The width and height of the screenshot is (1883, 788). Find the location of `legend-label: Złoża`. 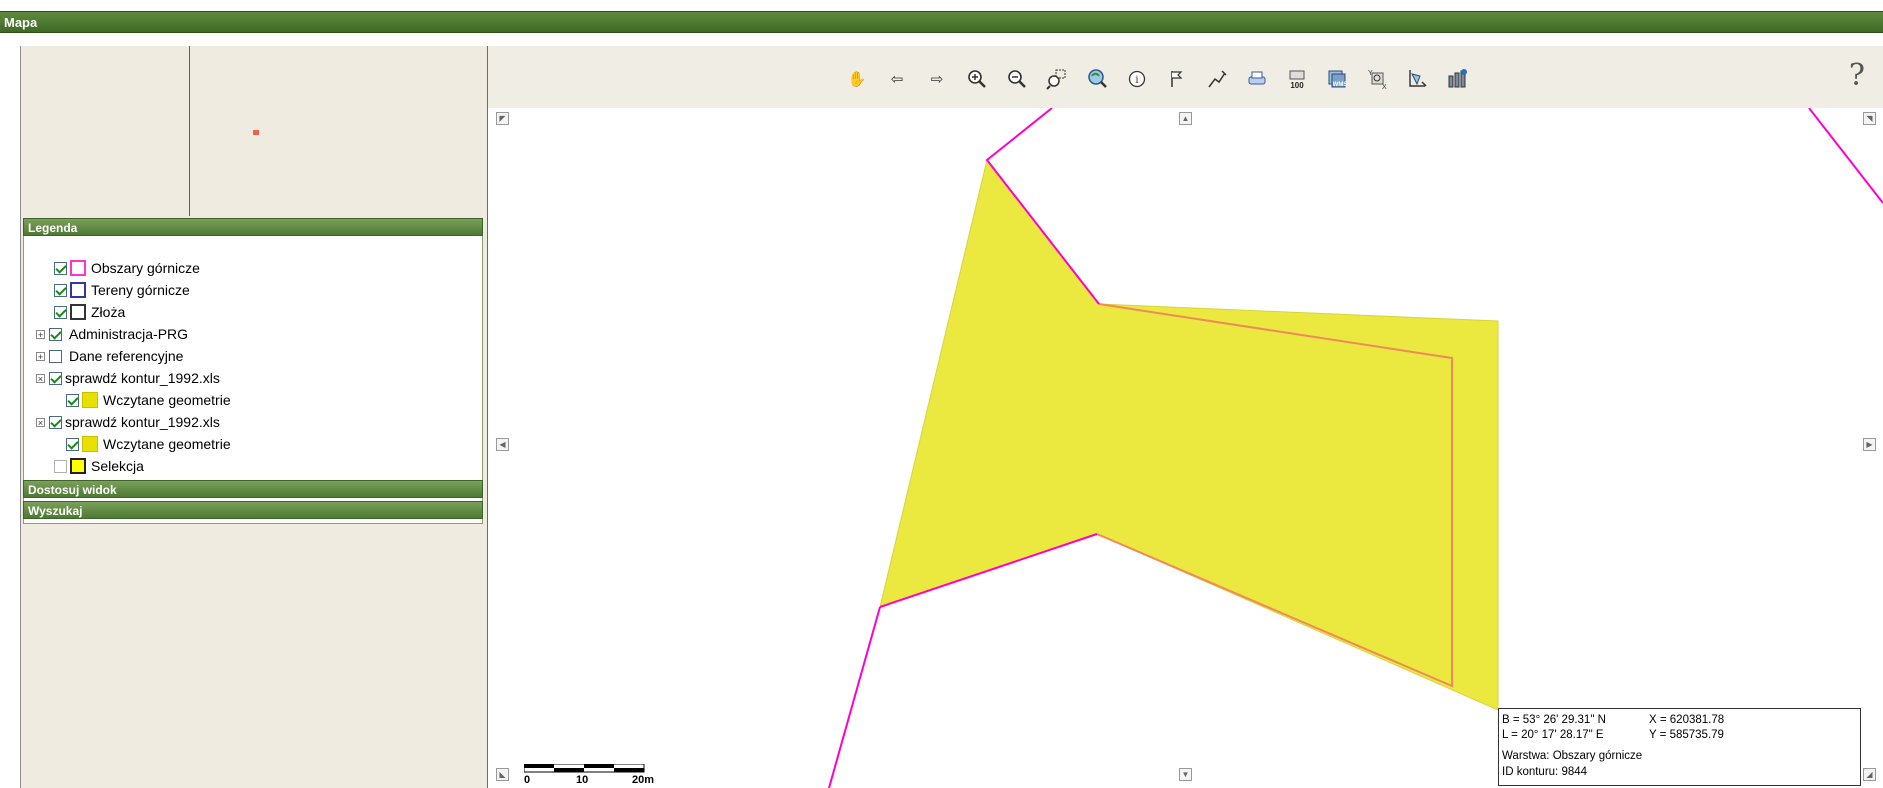

legend-label: Złoża is located at coordinates (108, 312).